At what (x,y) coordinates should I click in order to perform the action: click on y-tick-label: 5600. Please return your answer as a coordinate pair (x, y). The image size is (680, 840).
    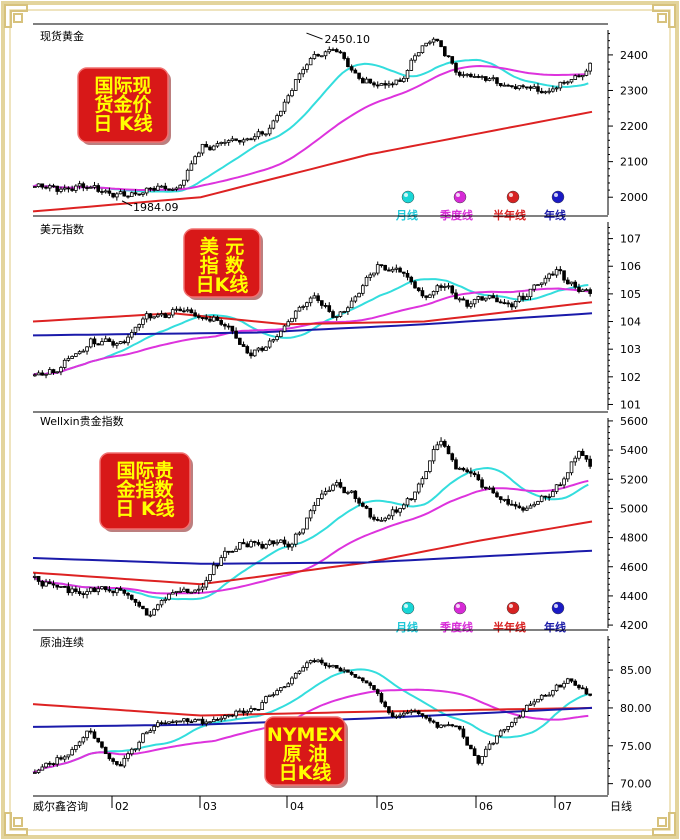
    Looking at the image, I should click on (634, 421).